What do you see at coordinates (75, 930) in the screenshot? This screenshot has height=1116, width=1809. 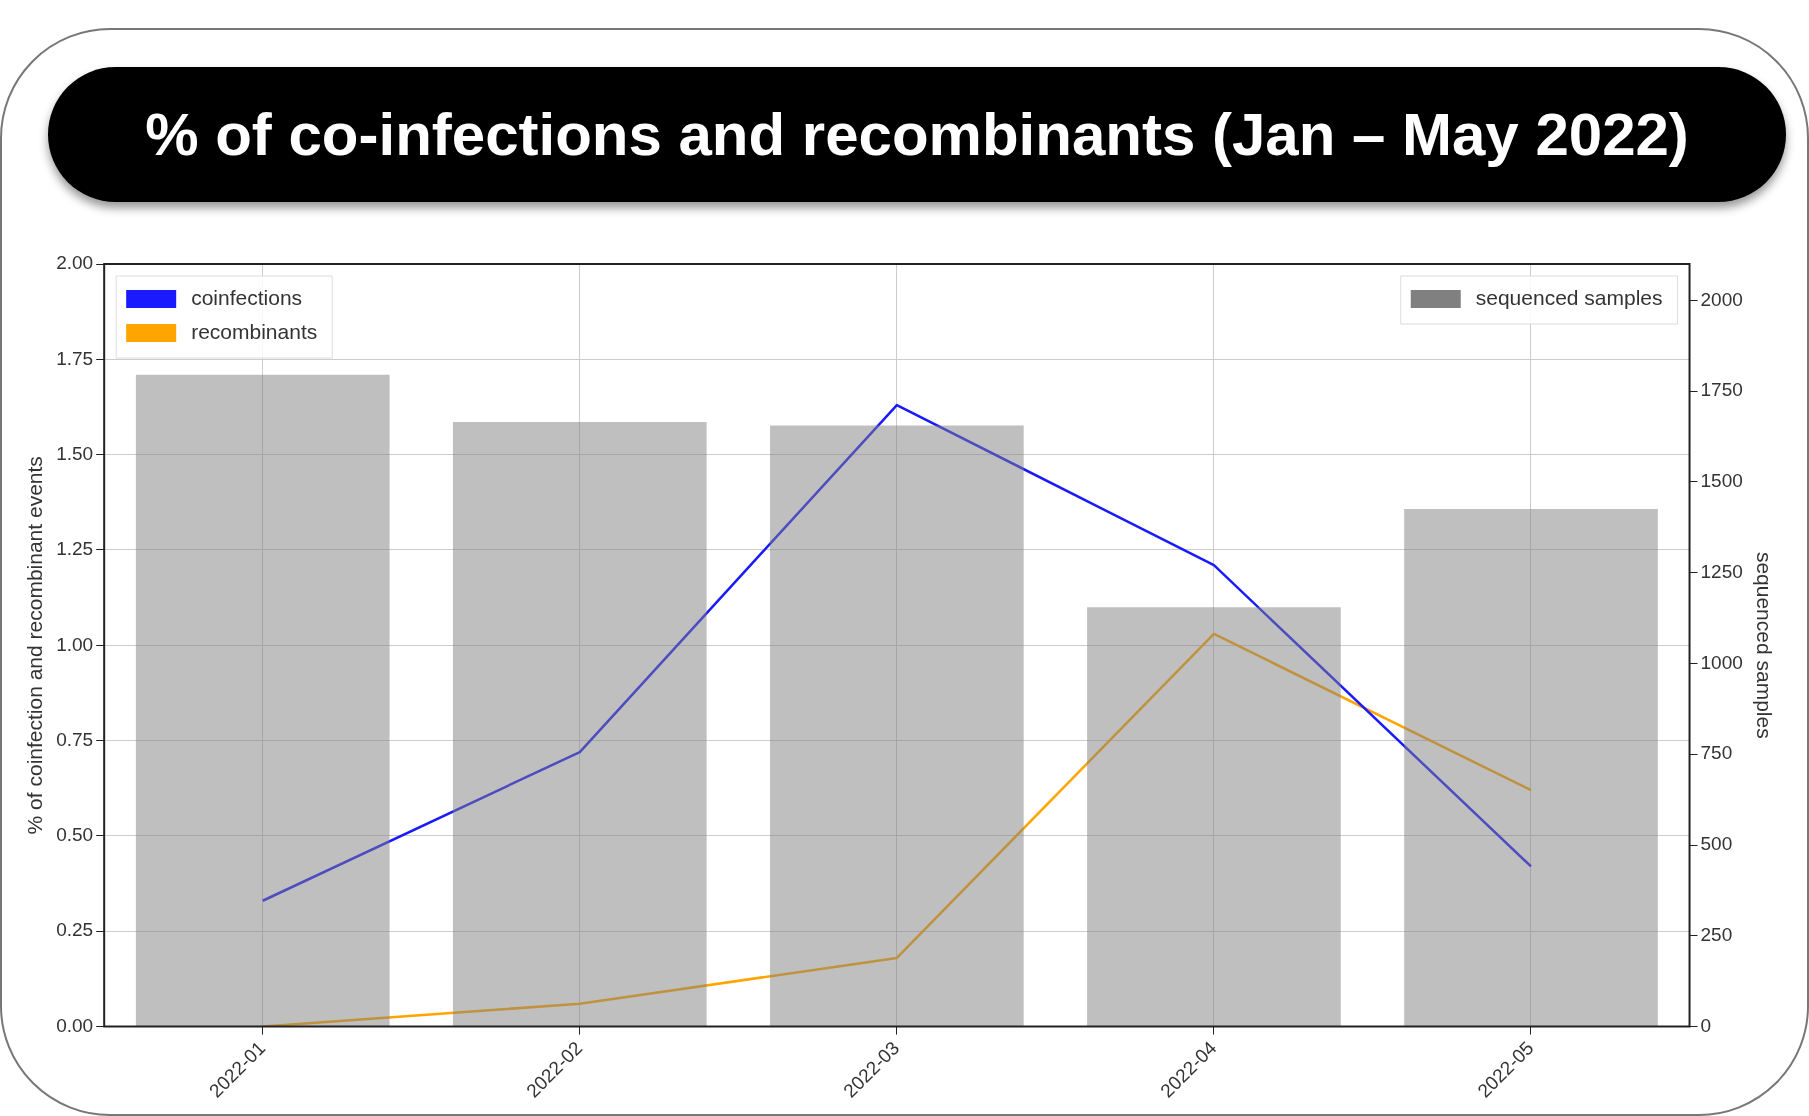 I see `y-tick-label: 0.25` at bounding box center [75, 930].